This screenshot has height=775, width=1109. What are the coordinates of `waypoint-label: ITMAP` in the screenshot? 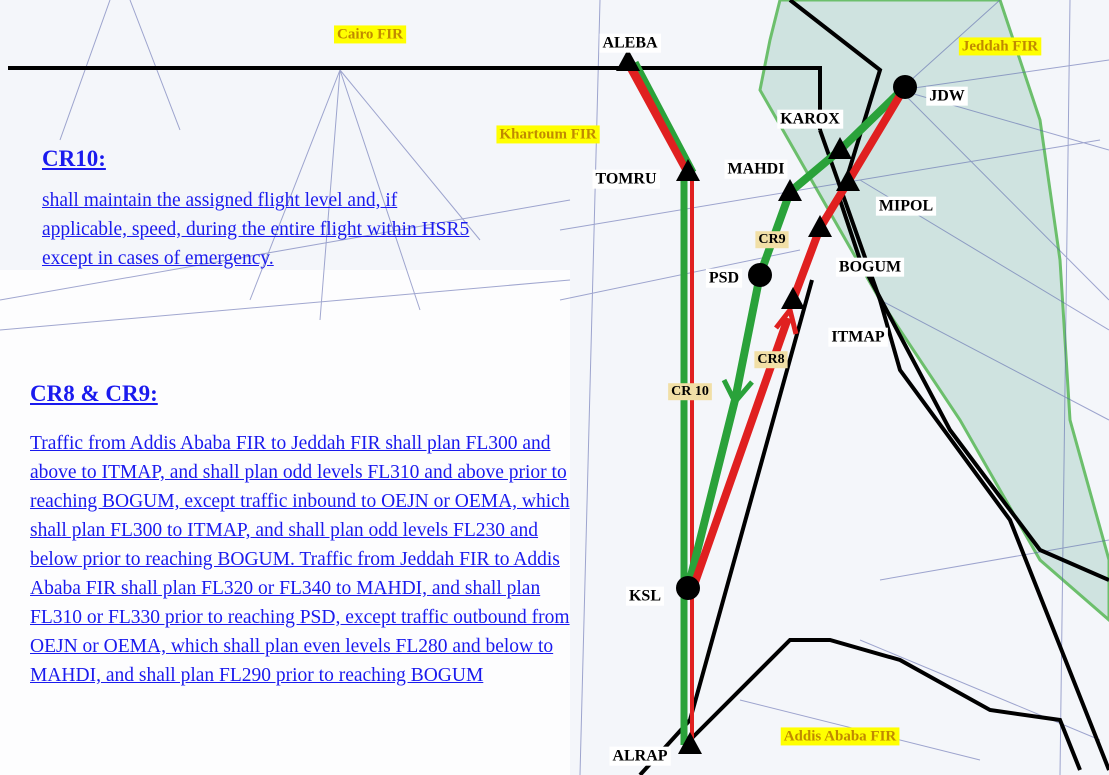 It's located at (858, 337).